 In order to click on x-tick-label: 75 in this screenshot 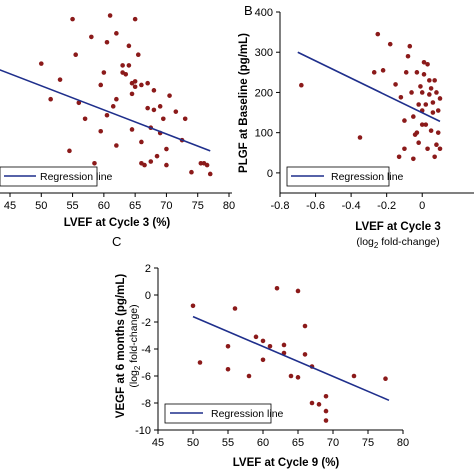, I will do `click(368, 443)`.